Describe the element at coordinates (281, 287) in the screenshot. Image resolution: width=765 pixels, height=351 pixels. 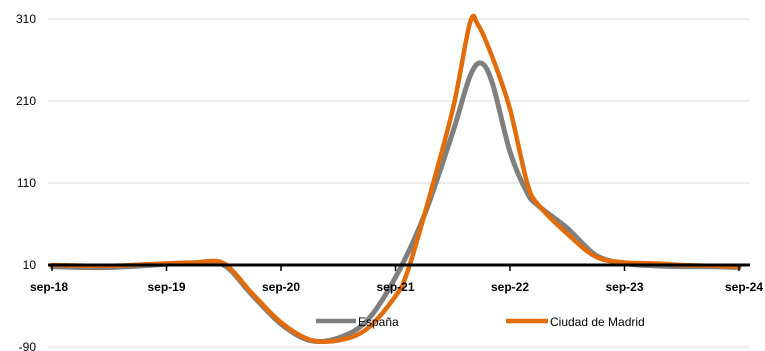
I see `x-tick-label: sep-20` at that location.